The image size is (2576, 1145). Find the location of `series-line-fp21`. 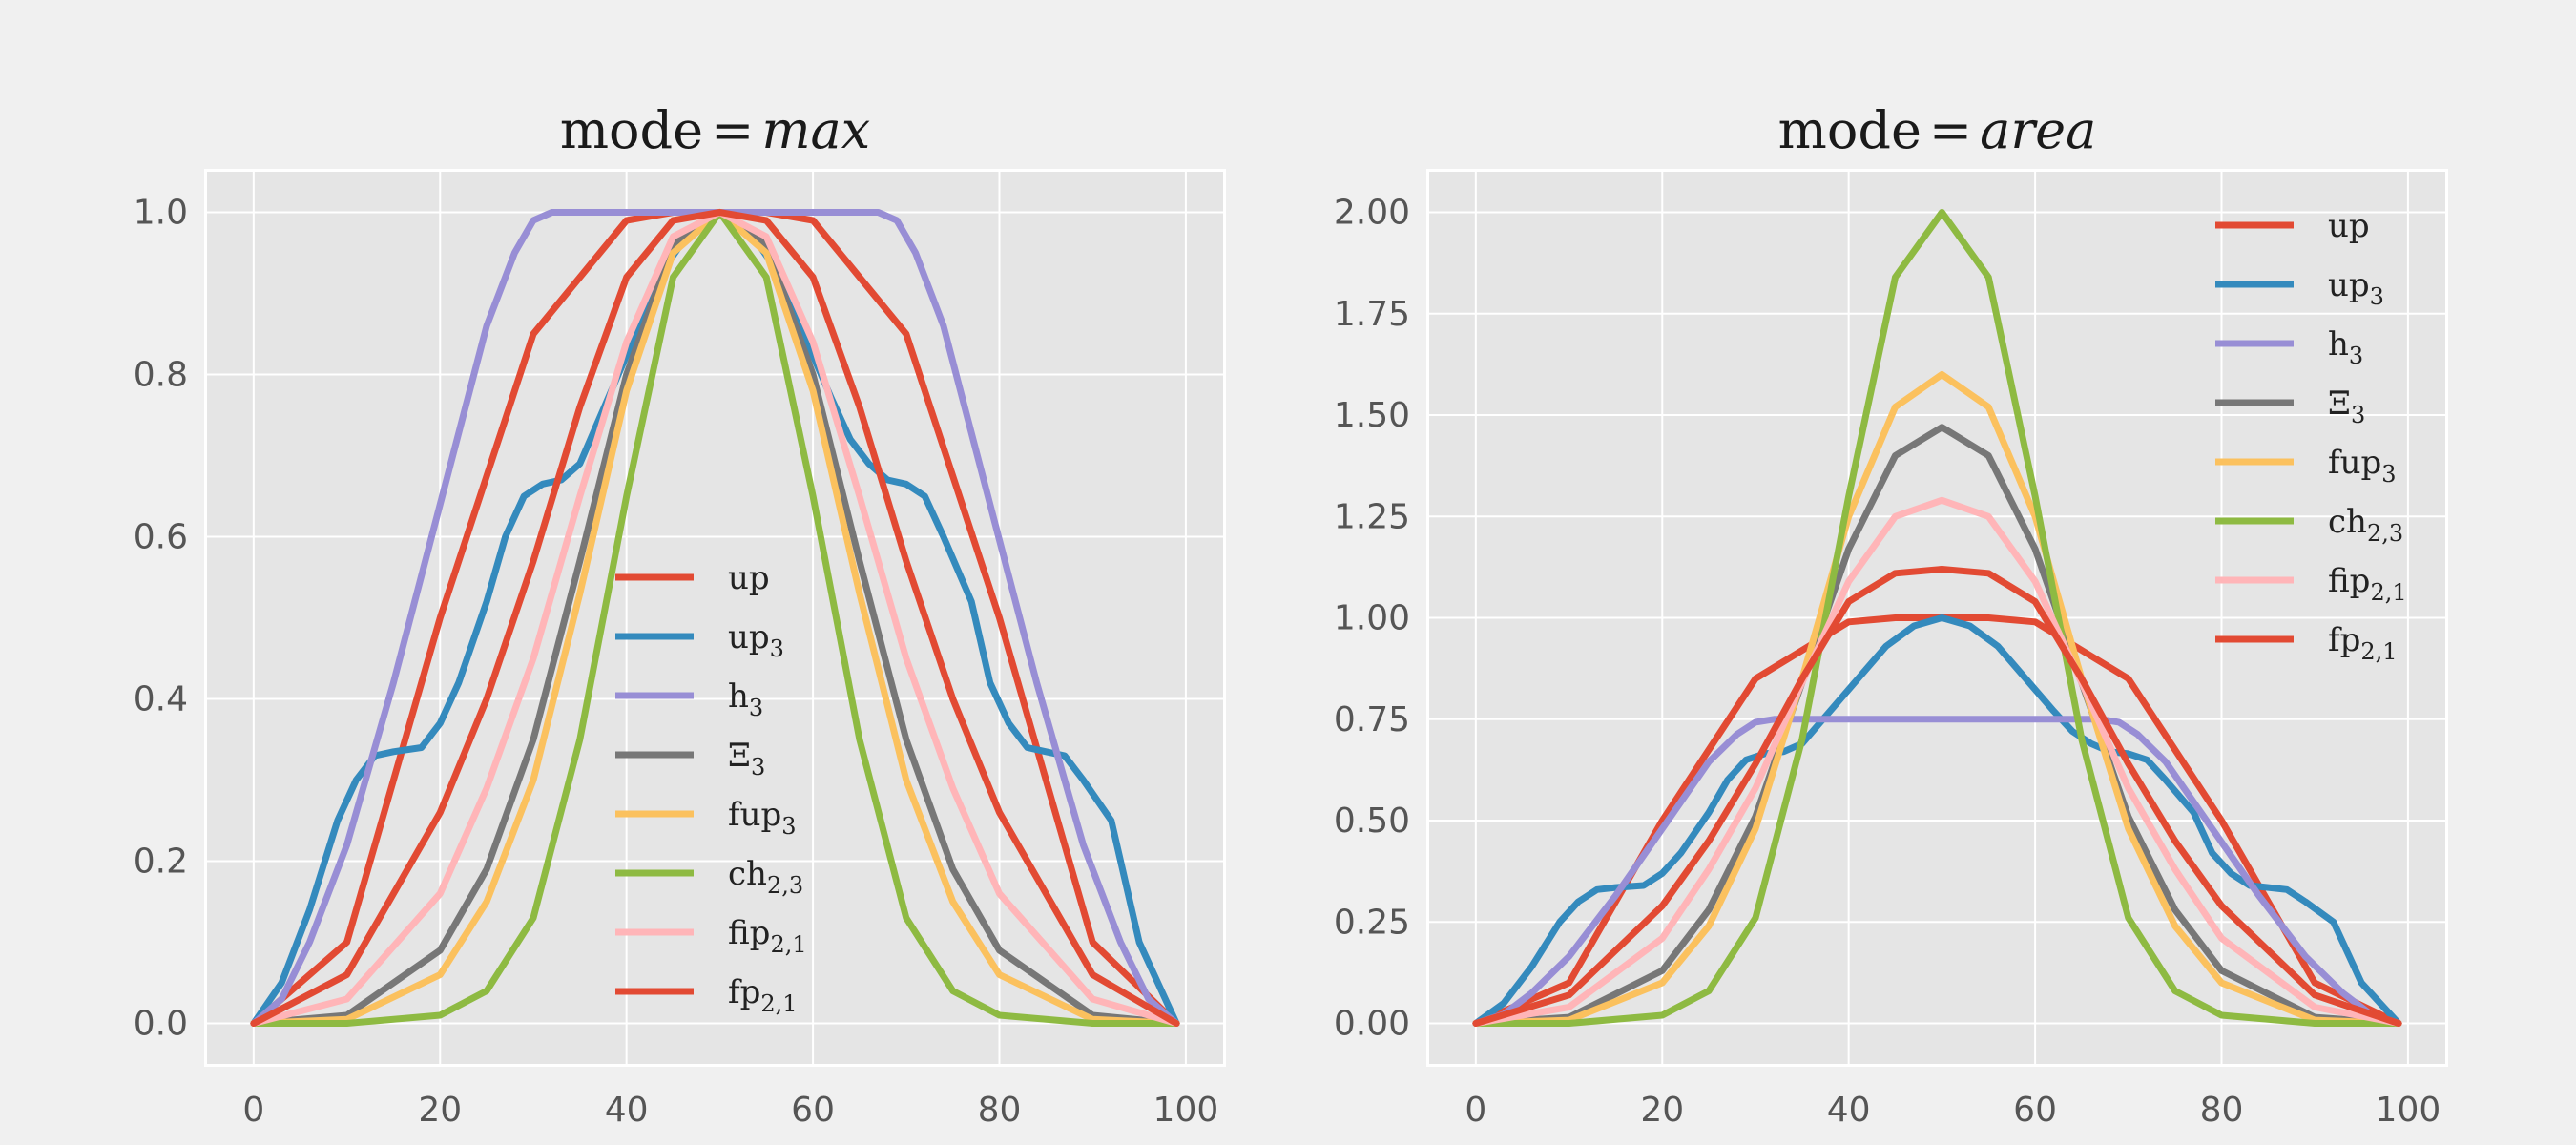

series-line-fp21 is located at coordinates (1937, 797).